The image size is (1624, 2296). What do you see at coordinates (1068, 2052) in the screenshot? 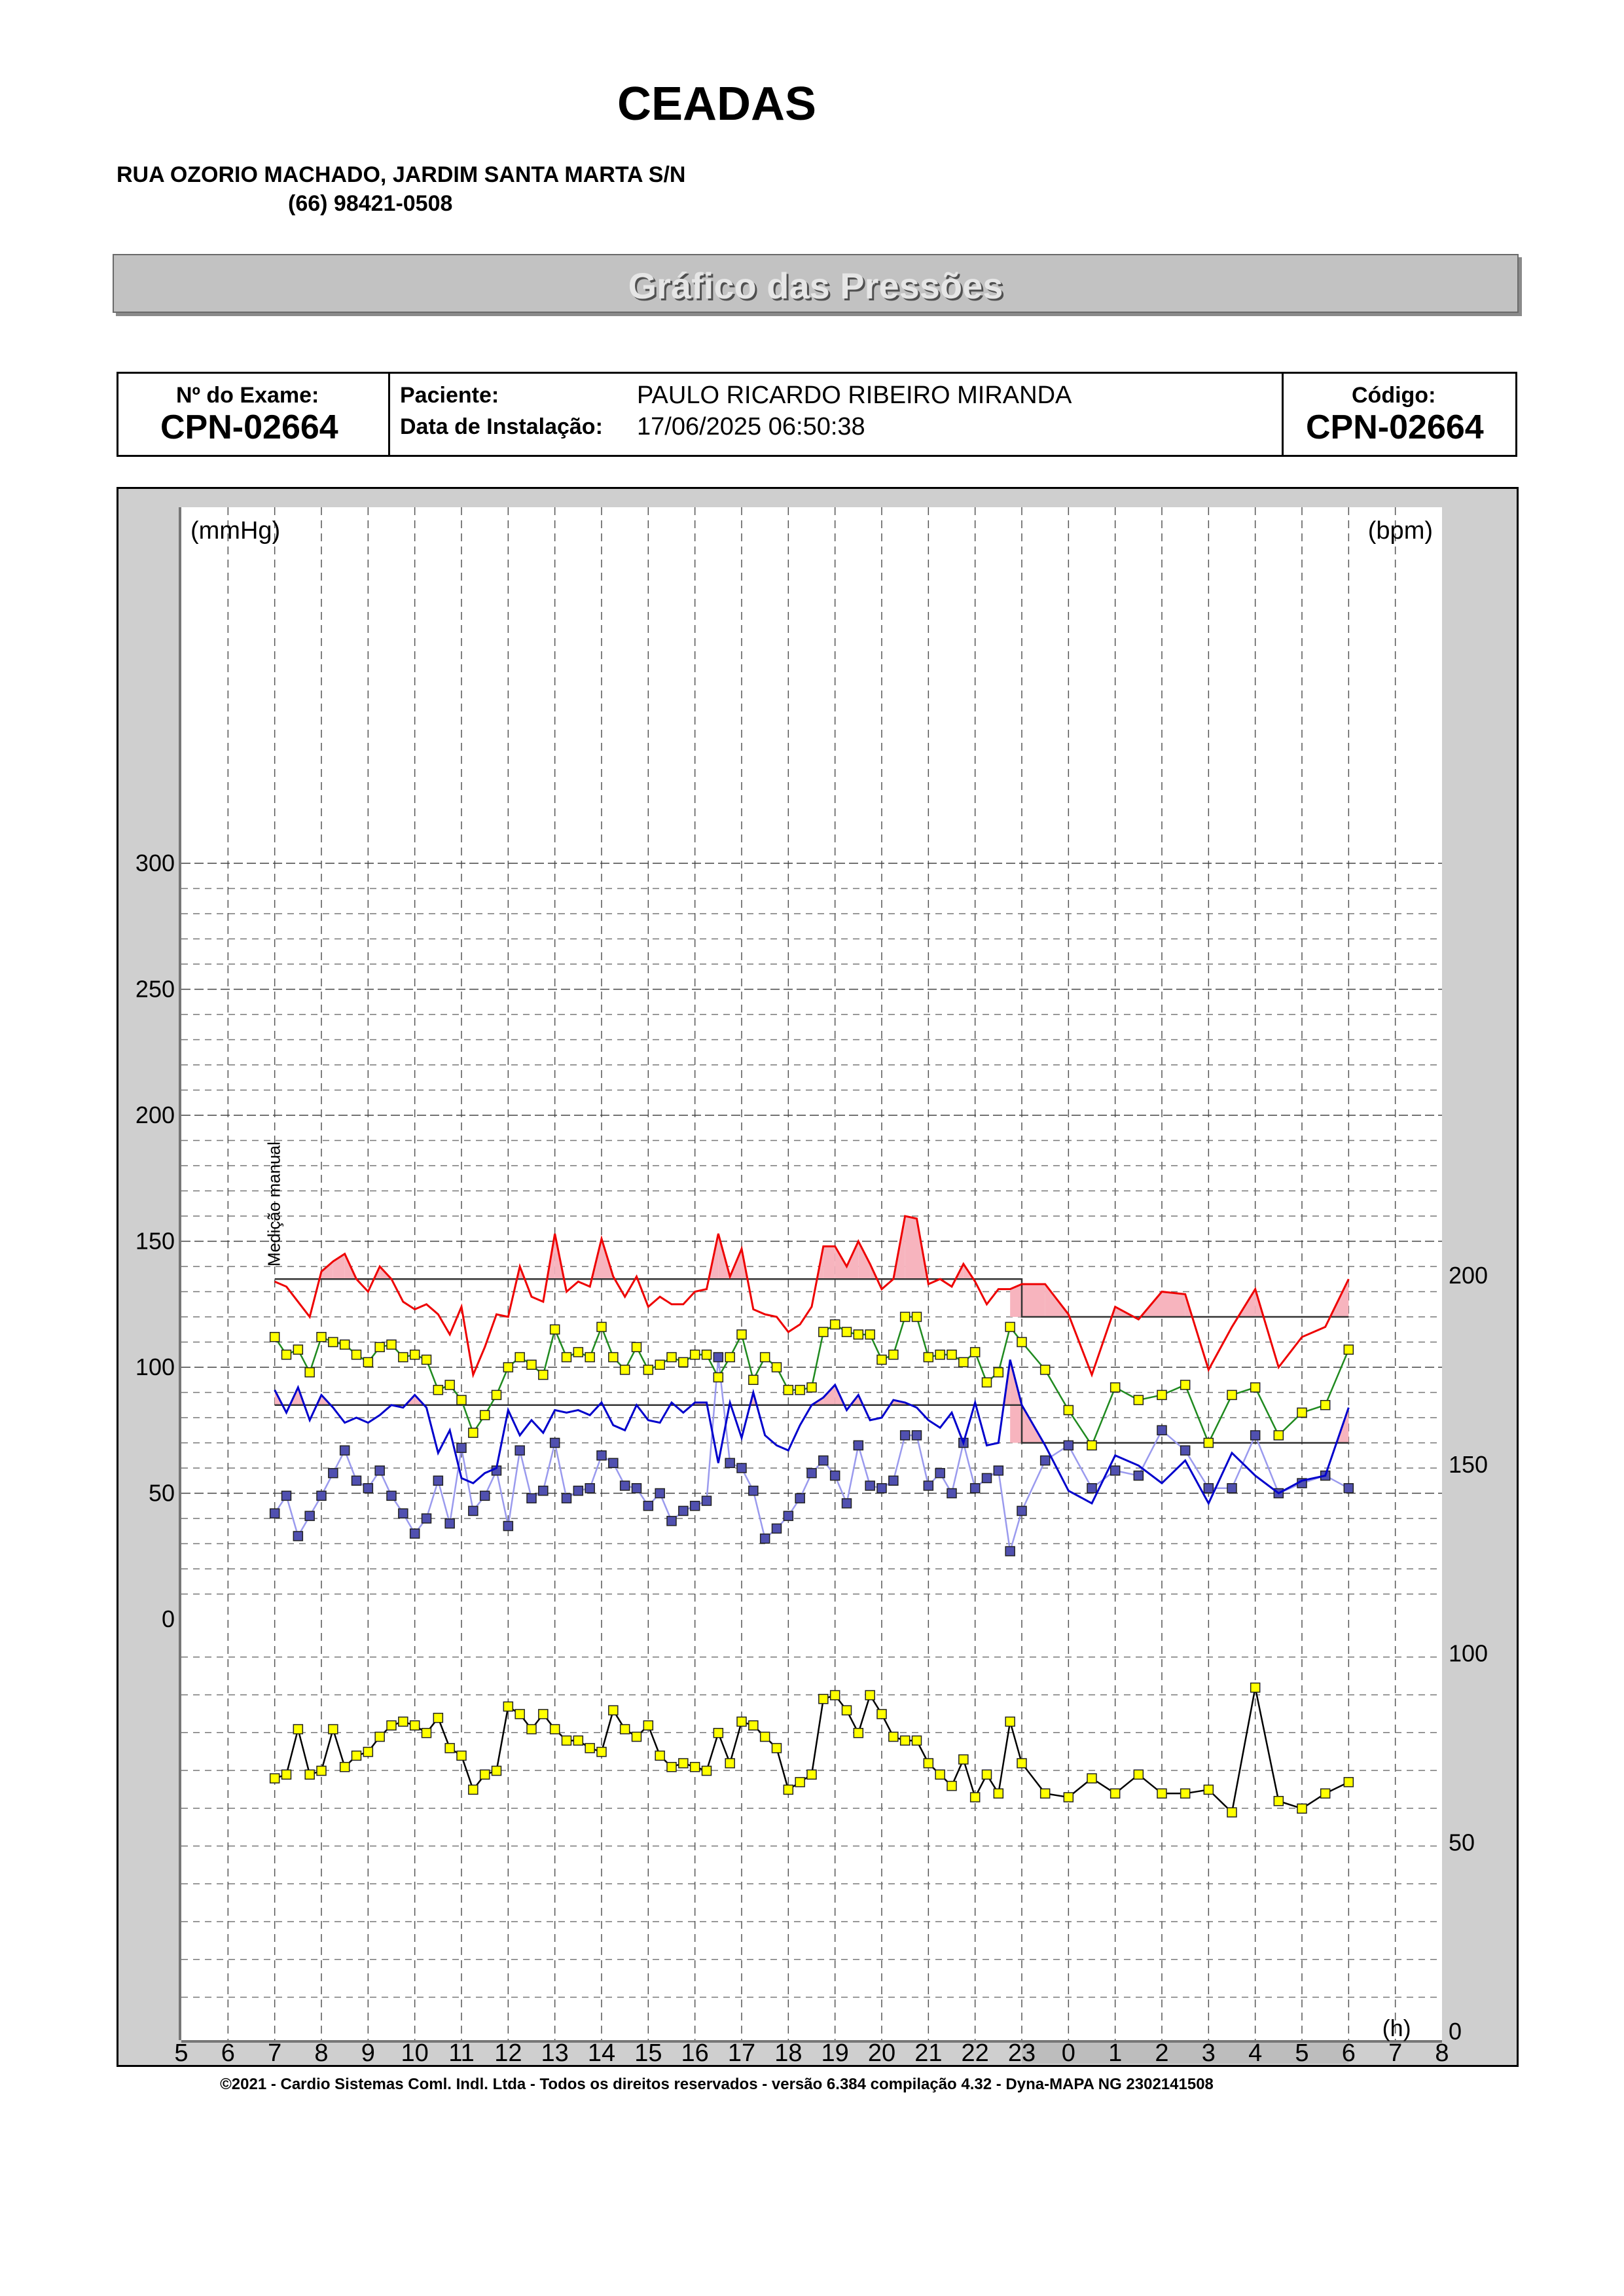
I see `x-axis-tick: 0` at bounding box center [1068, 2052].